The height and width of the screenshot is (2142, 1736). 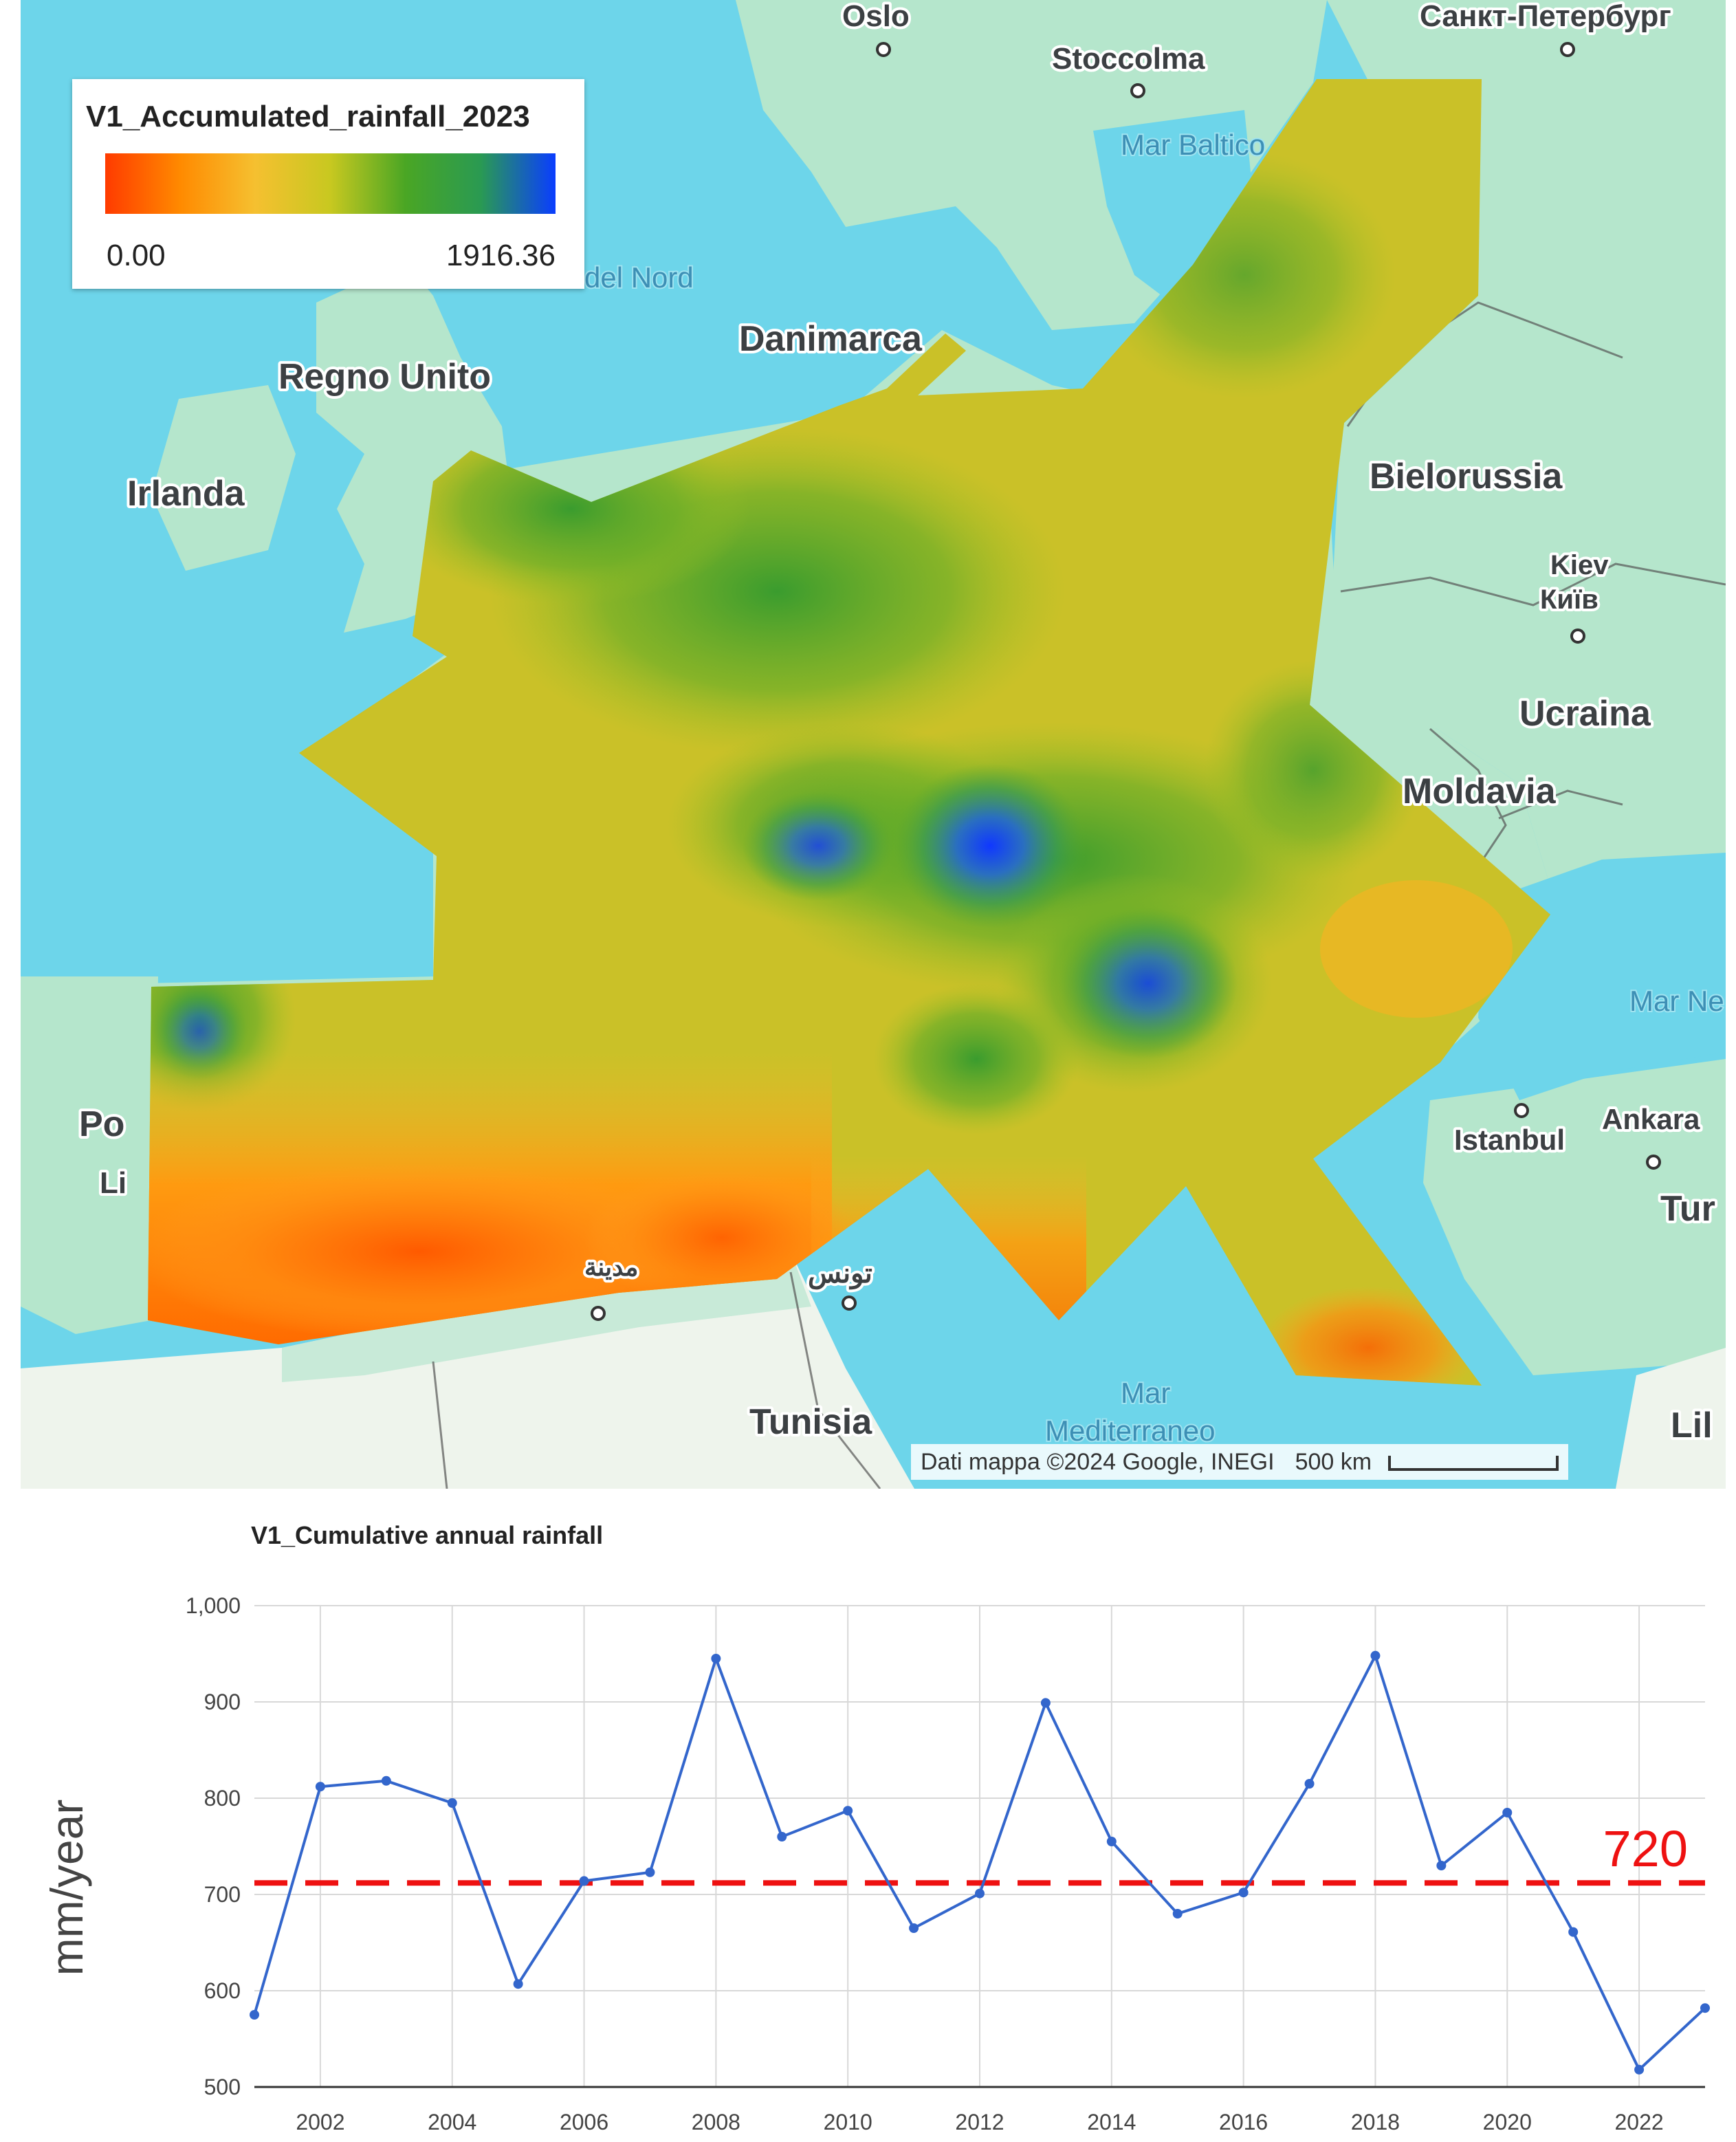 I want to click on city-dot-kiev, so click(x=1577, y=636).